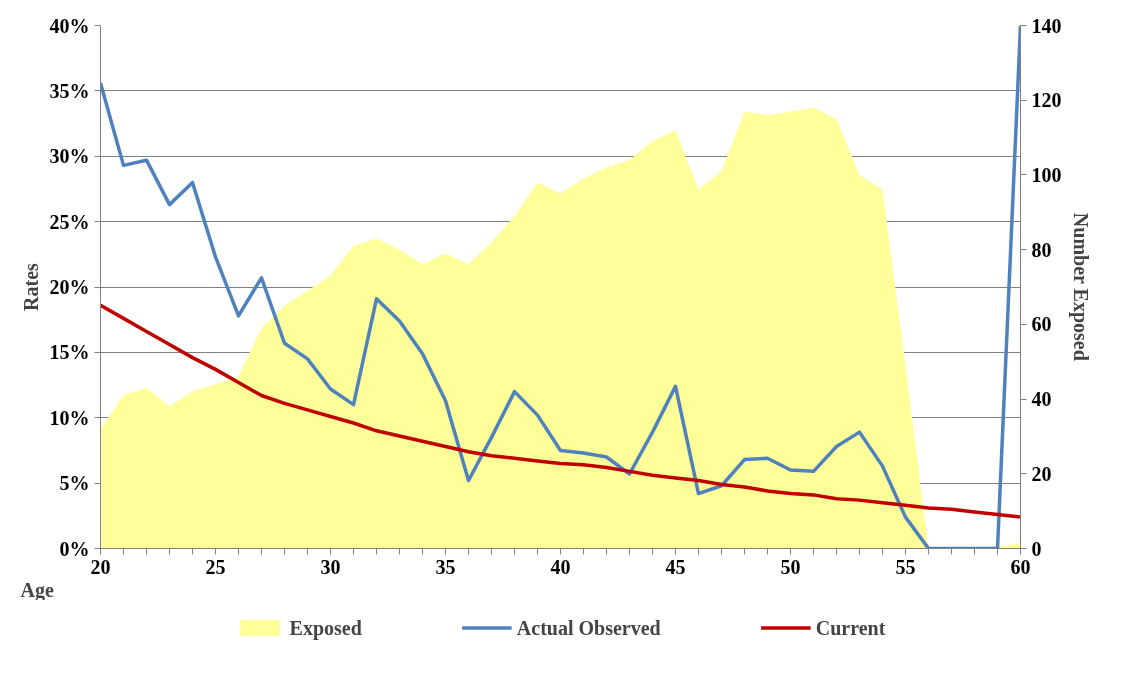 The image size is (1144, 680). I want to click on y2-tick-label: 20, so click(1041, 473).